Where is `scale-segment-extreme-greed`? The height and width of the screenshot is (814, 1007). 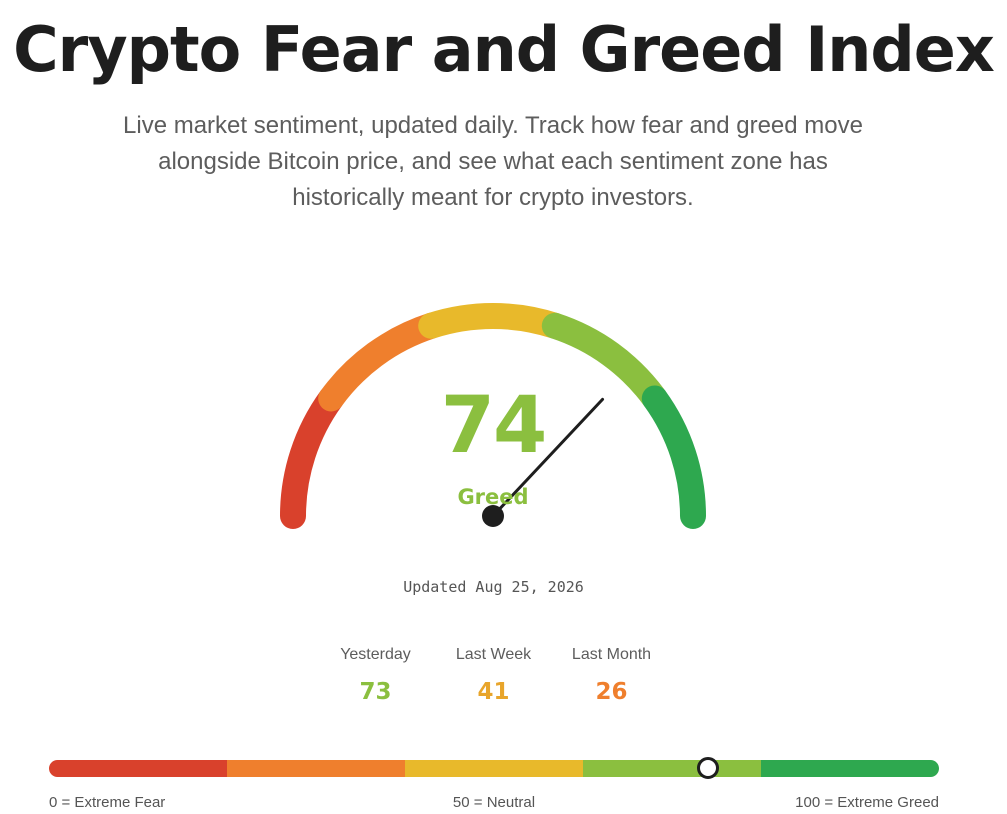 scale-segment-extreme-greed is located at coordinates (850, 768).